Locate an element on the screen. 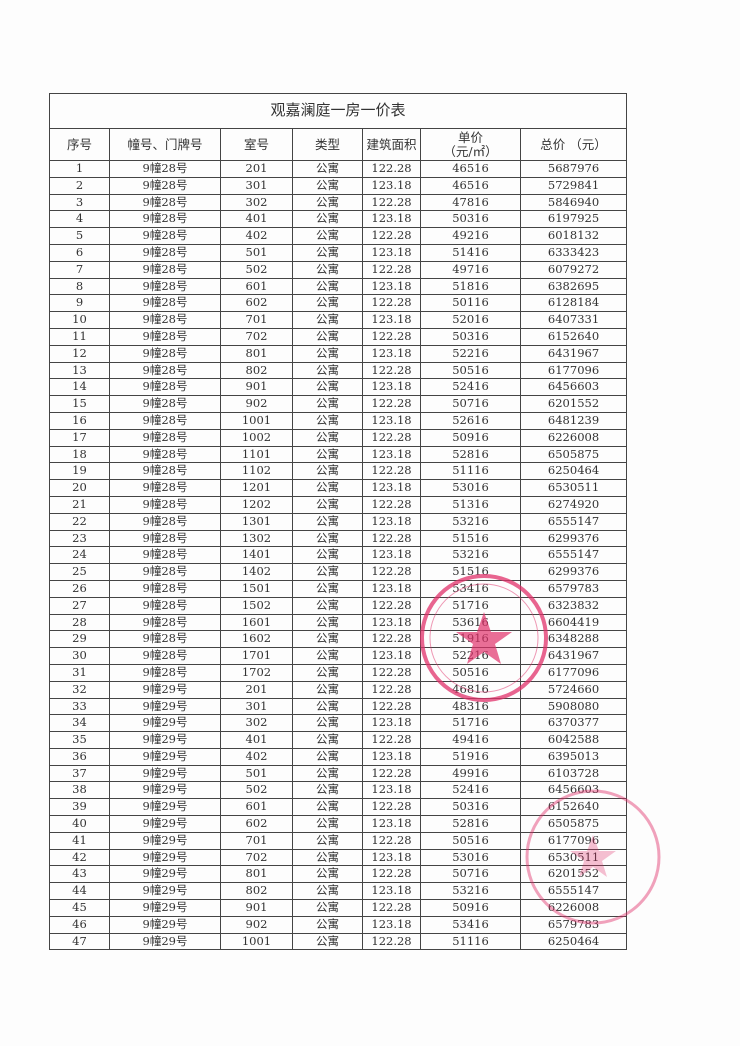 The height and width of the screenshot is (1046, 740). cell-no: 2 is located at coordinates (79, 185).